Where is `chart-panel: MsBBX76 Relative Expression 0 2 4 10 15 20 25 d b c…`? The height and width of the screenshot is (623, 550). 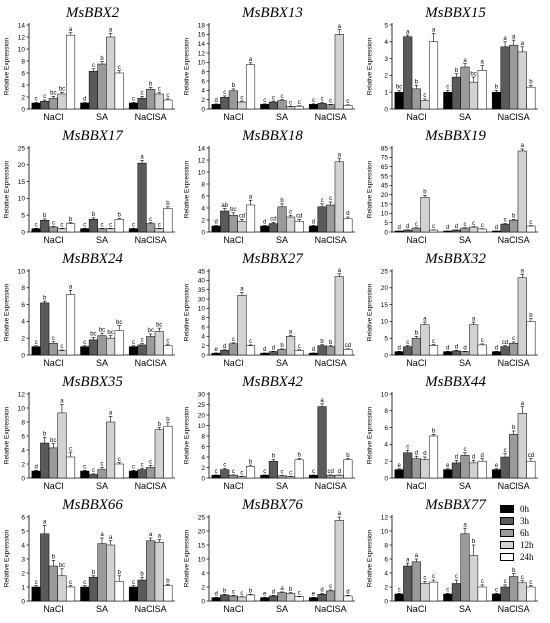
chart-panel: MsBBX76 Relative Expression 0 2 4 10 15 20 25 d b c… is located at coordinates (272, 558).